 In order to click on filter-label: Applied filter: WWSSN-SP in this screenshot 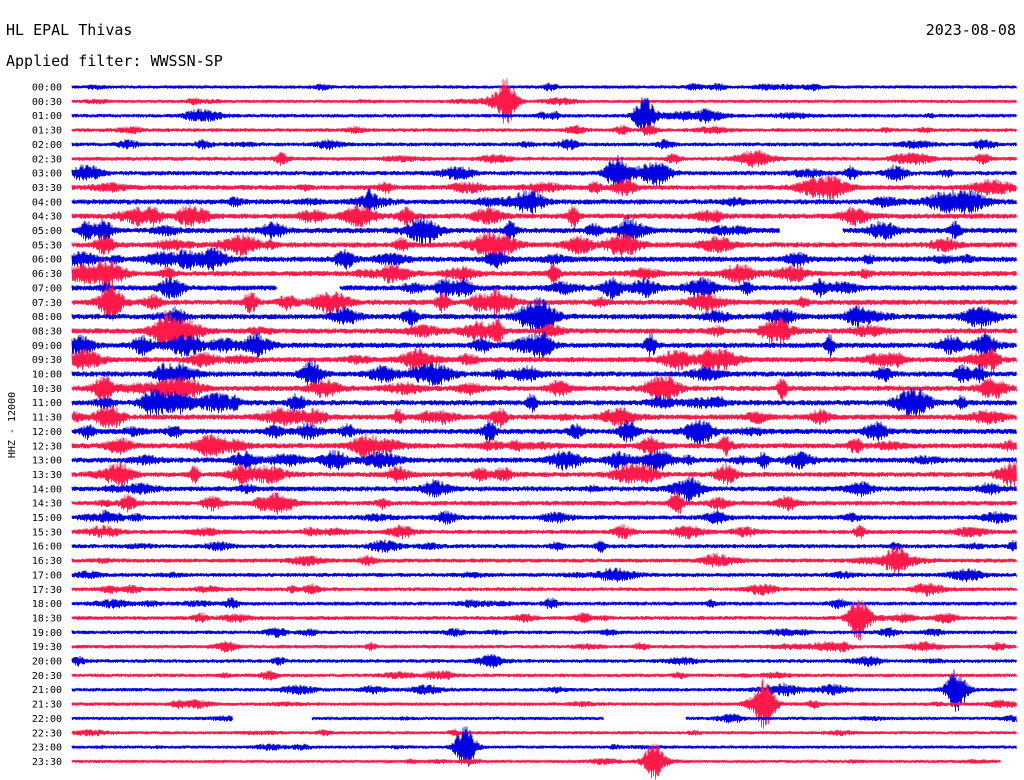, I will do `click(114, 61)`.